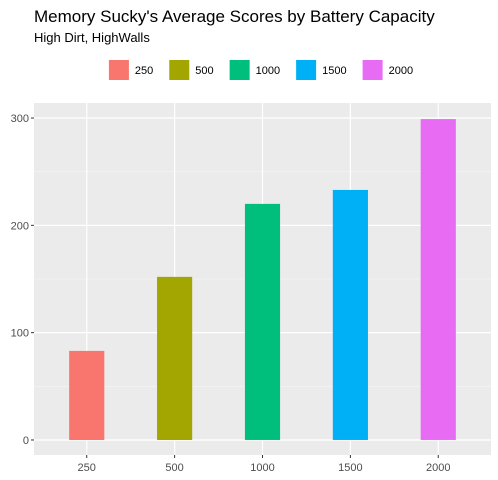  What do you see at coordinates (130, 70) in the screenshot?
I see `legend-item-250: 250` at bounding box center [130, 70].